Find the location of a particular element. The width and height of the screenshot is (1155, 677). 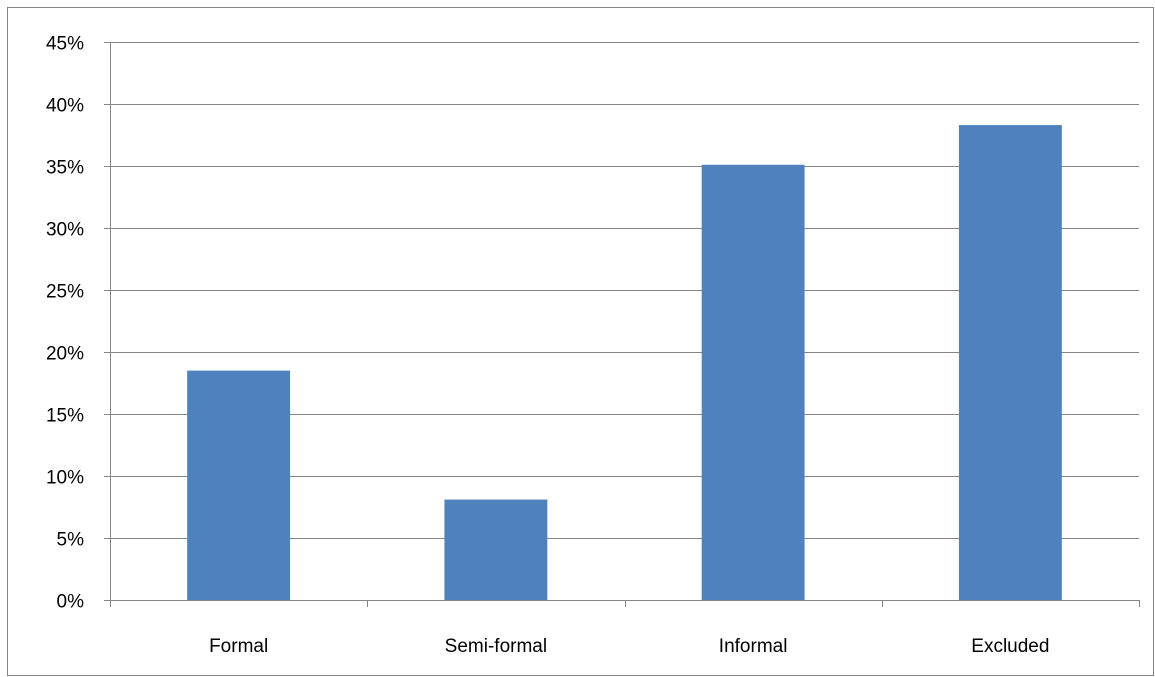

y-tick-label: 20% is located at coordinates (65, 354).